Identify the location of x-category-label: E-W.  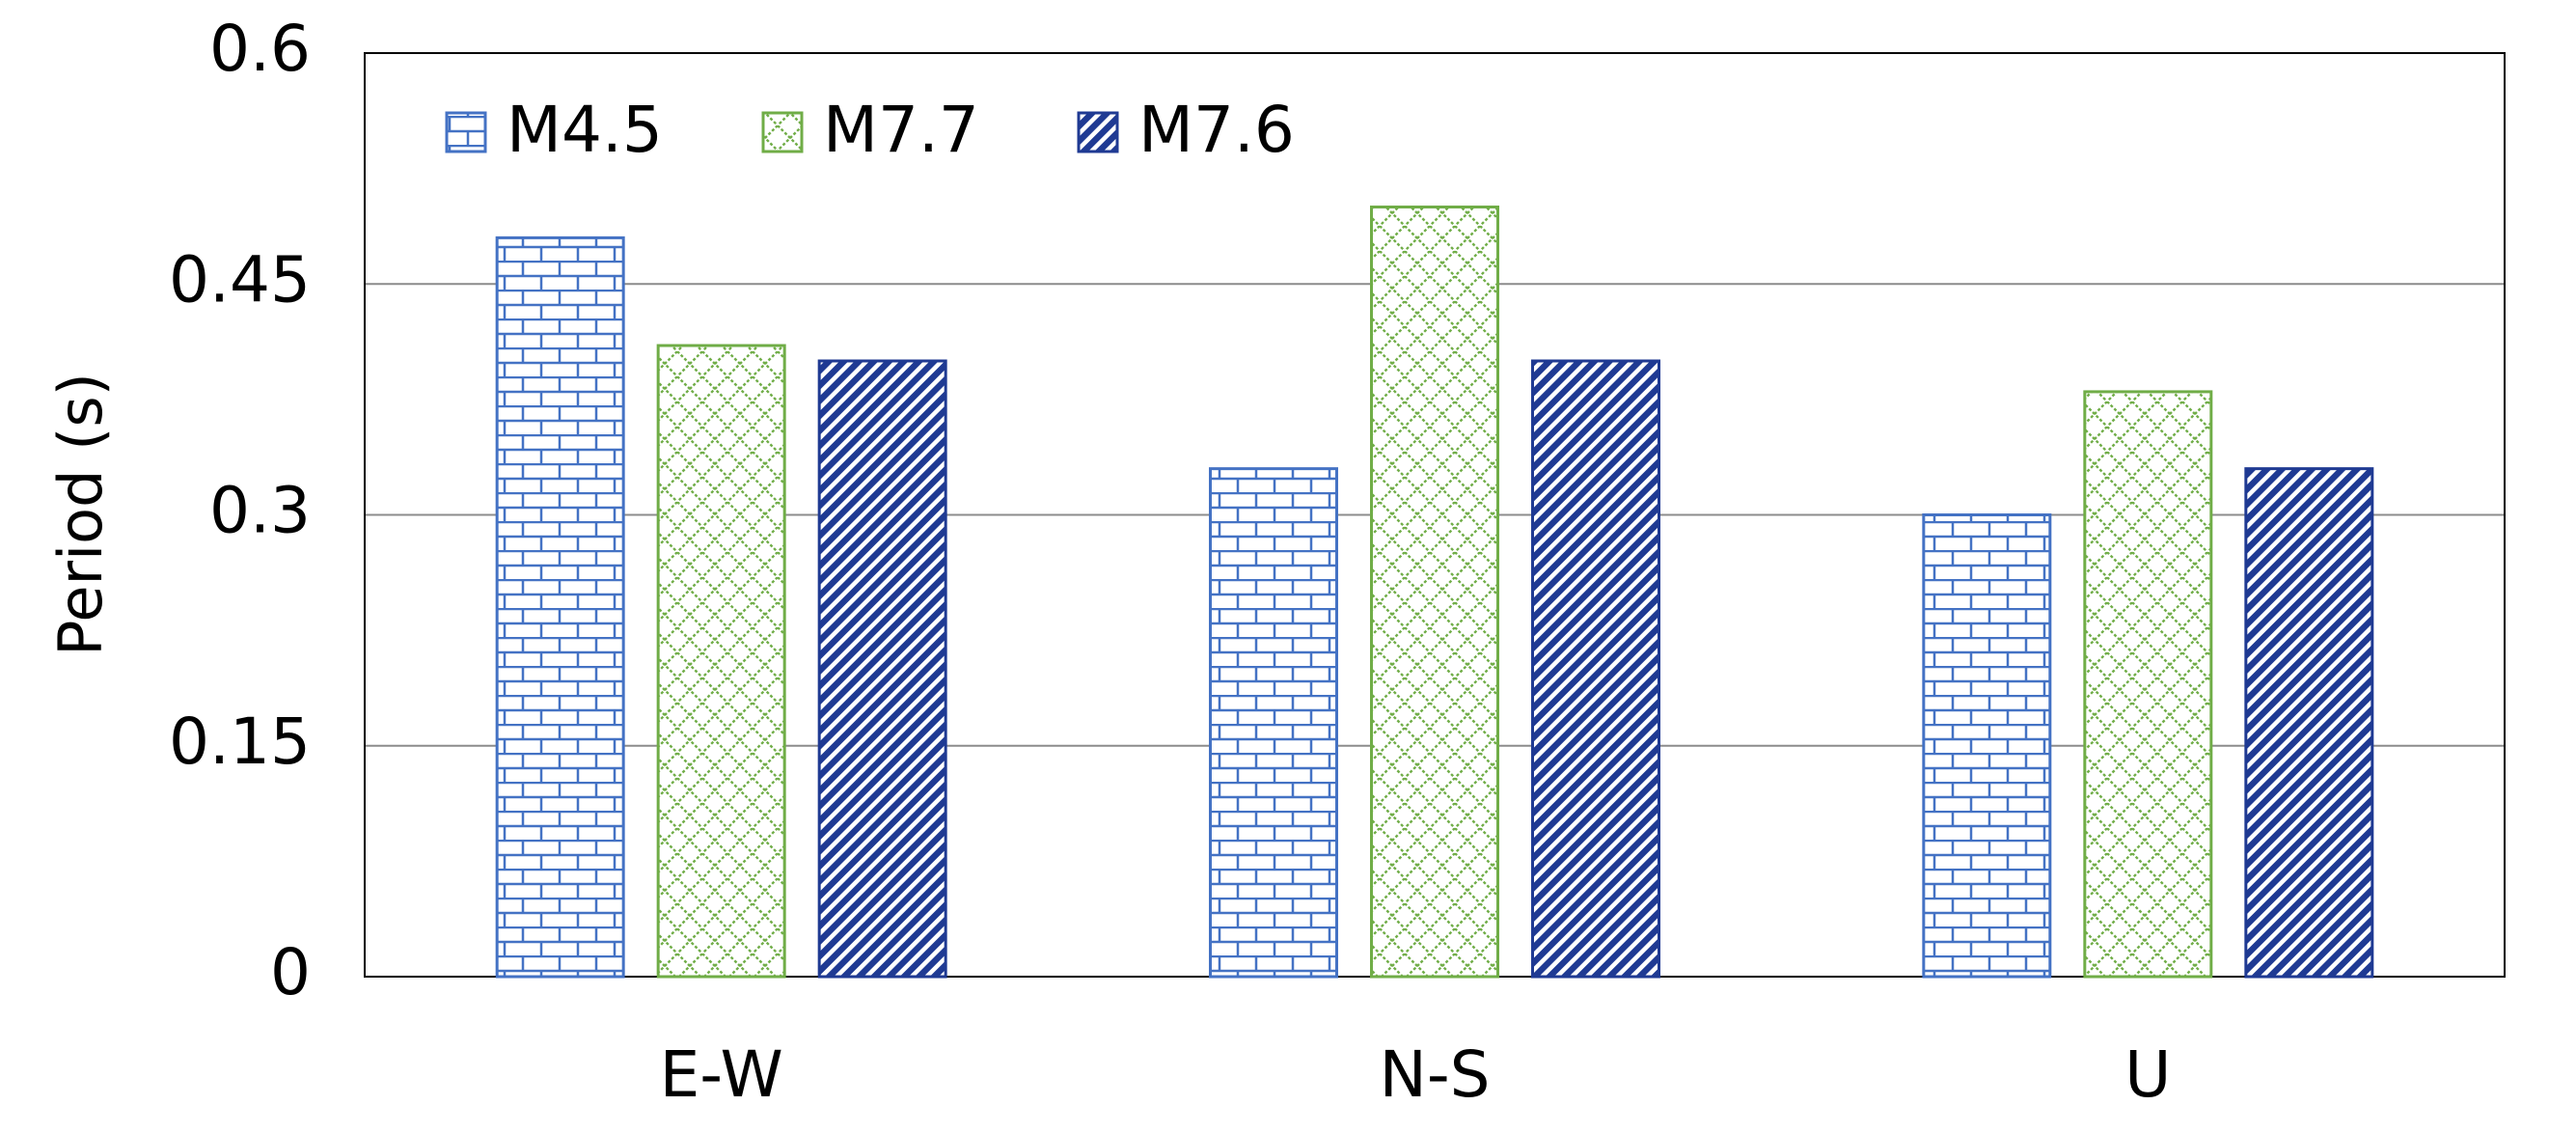
(721, 1074).